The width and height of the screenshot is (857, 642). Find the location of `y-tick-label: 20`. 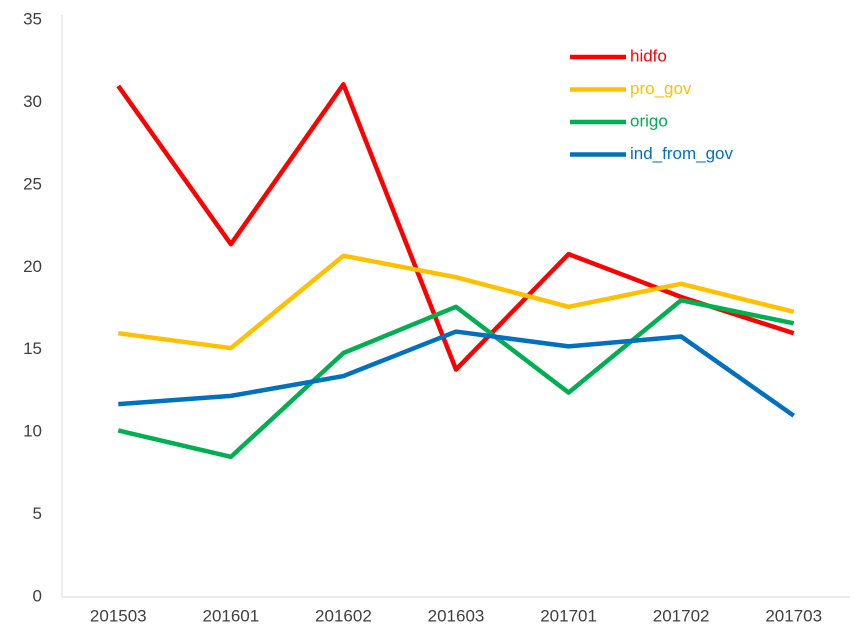

y-tick-label: 20 is located at coordinates (32, 266).